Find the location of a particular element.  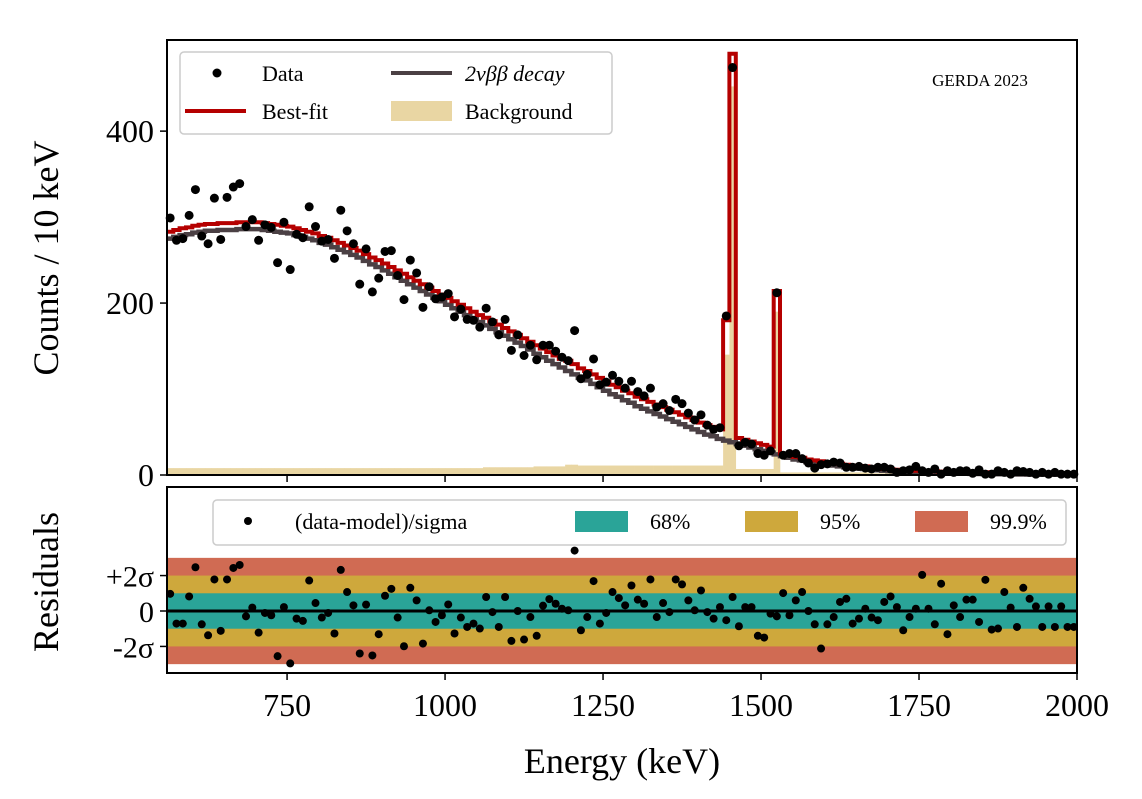

legend-bestfit-label: Best-fit is located at coordinates (295, 111).